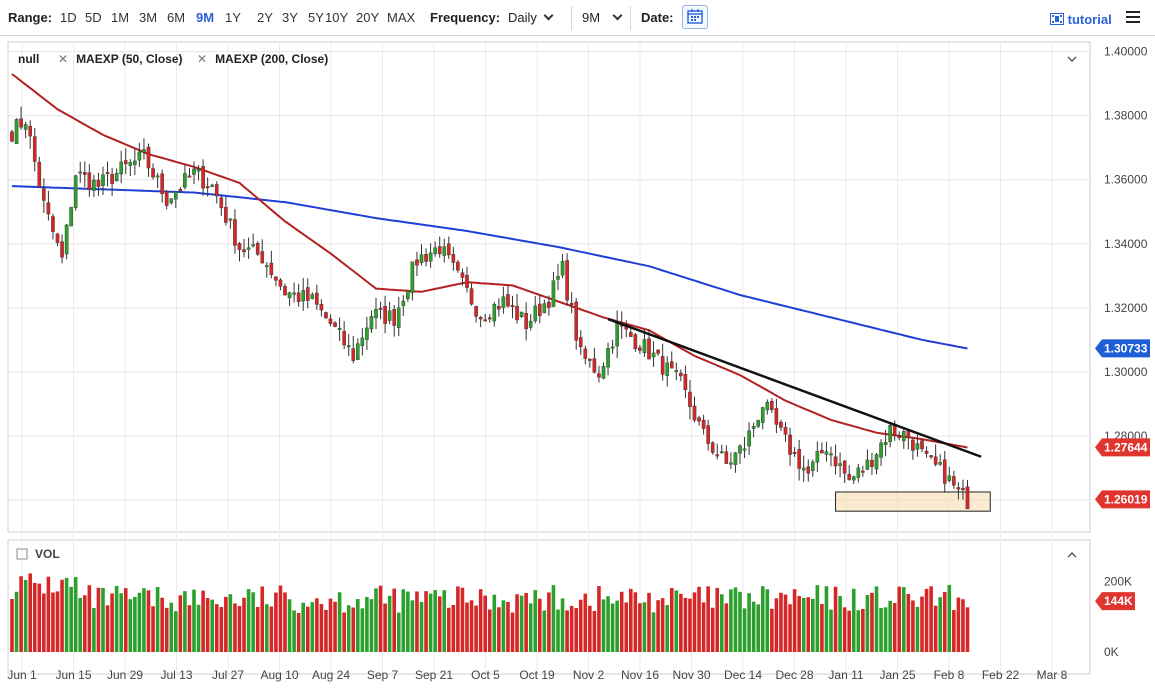 Image resolution: width=1155 pixels, height=694 pixels. What do you see at coordinates (1081, 19) in the screenshot?
I see `tutorial-link: tutorial` at bounding box center [1081, 19].